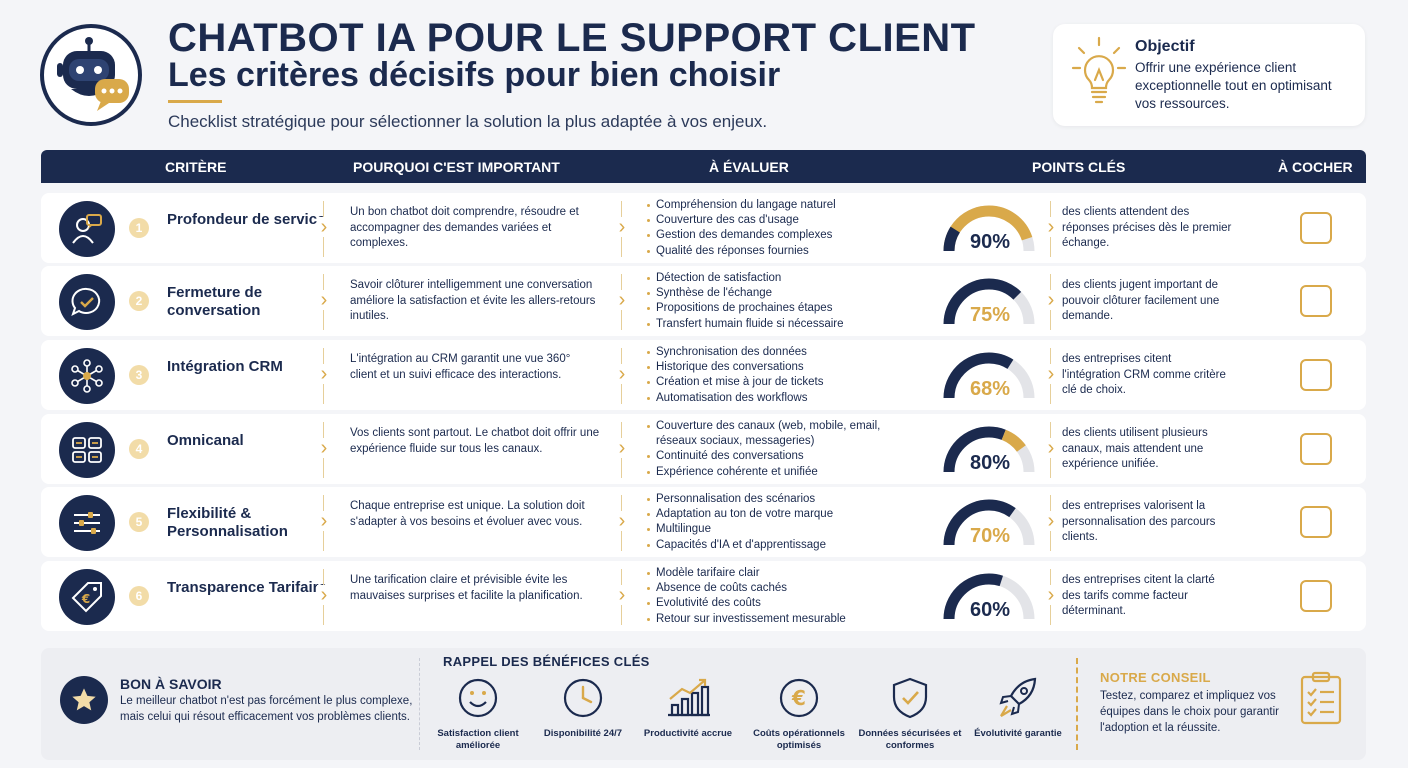  Describe the element at coordinates (688, 733) in the screenshot. I see `benefit-label: Productivité accrue` at that location.